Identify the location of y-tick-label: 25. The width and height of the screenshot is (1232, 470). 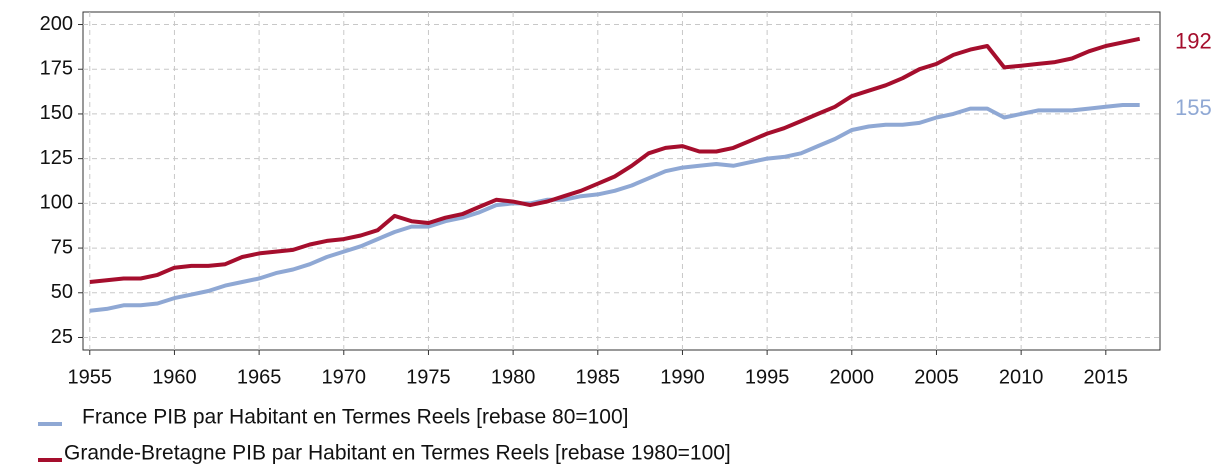
(62, 337).